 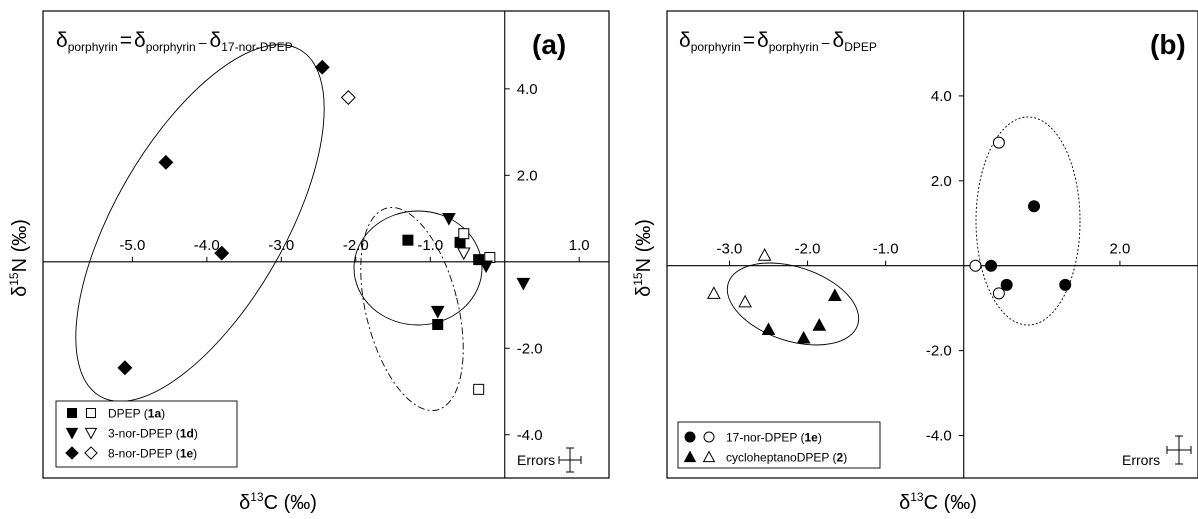 What do you see at coordinates (549, 44) in the screenshot?
I see `panel-label-a: (a)` at bounding box center [549, 44].